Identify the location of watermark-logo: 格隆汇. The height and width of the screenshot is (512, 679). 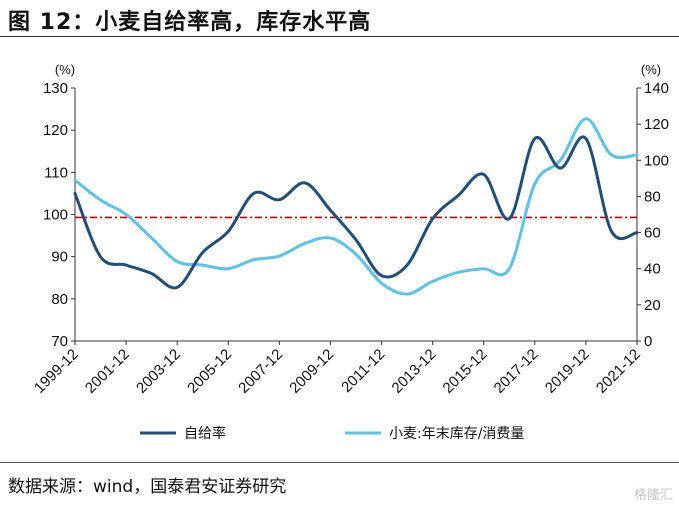
(653, 495).